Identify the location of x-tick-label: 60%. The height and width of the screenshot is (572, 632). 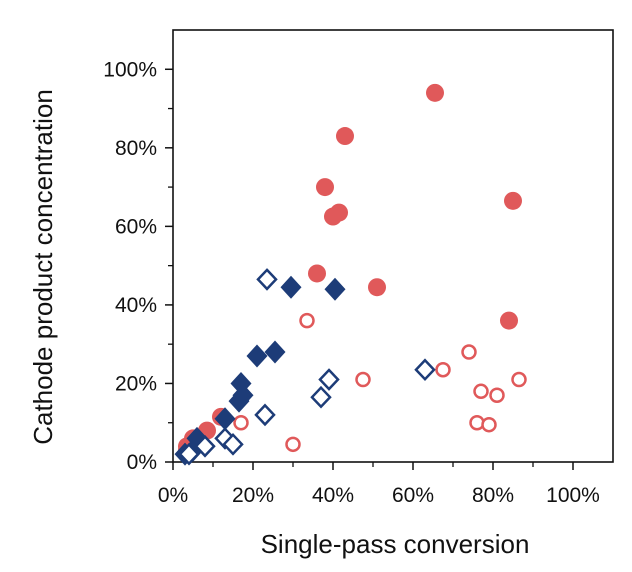
(413, 495).